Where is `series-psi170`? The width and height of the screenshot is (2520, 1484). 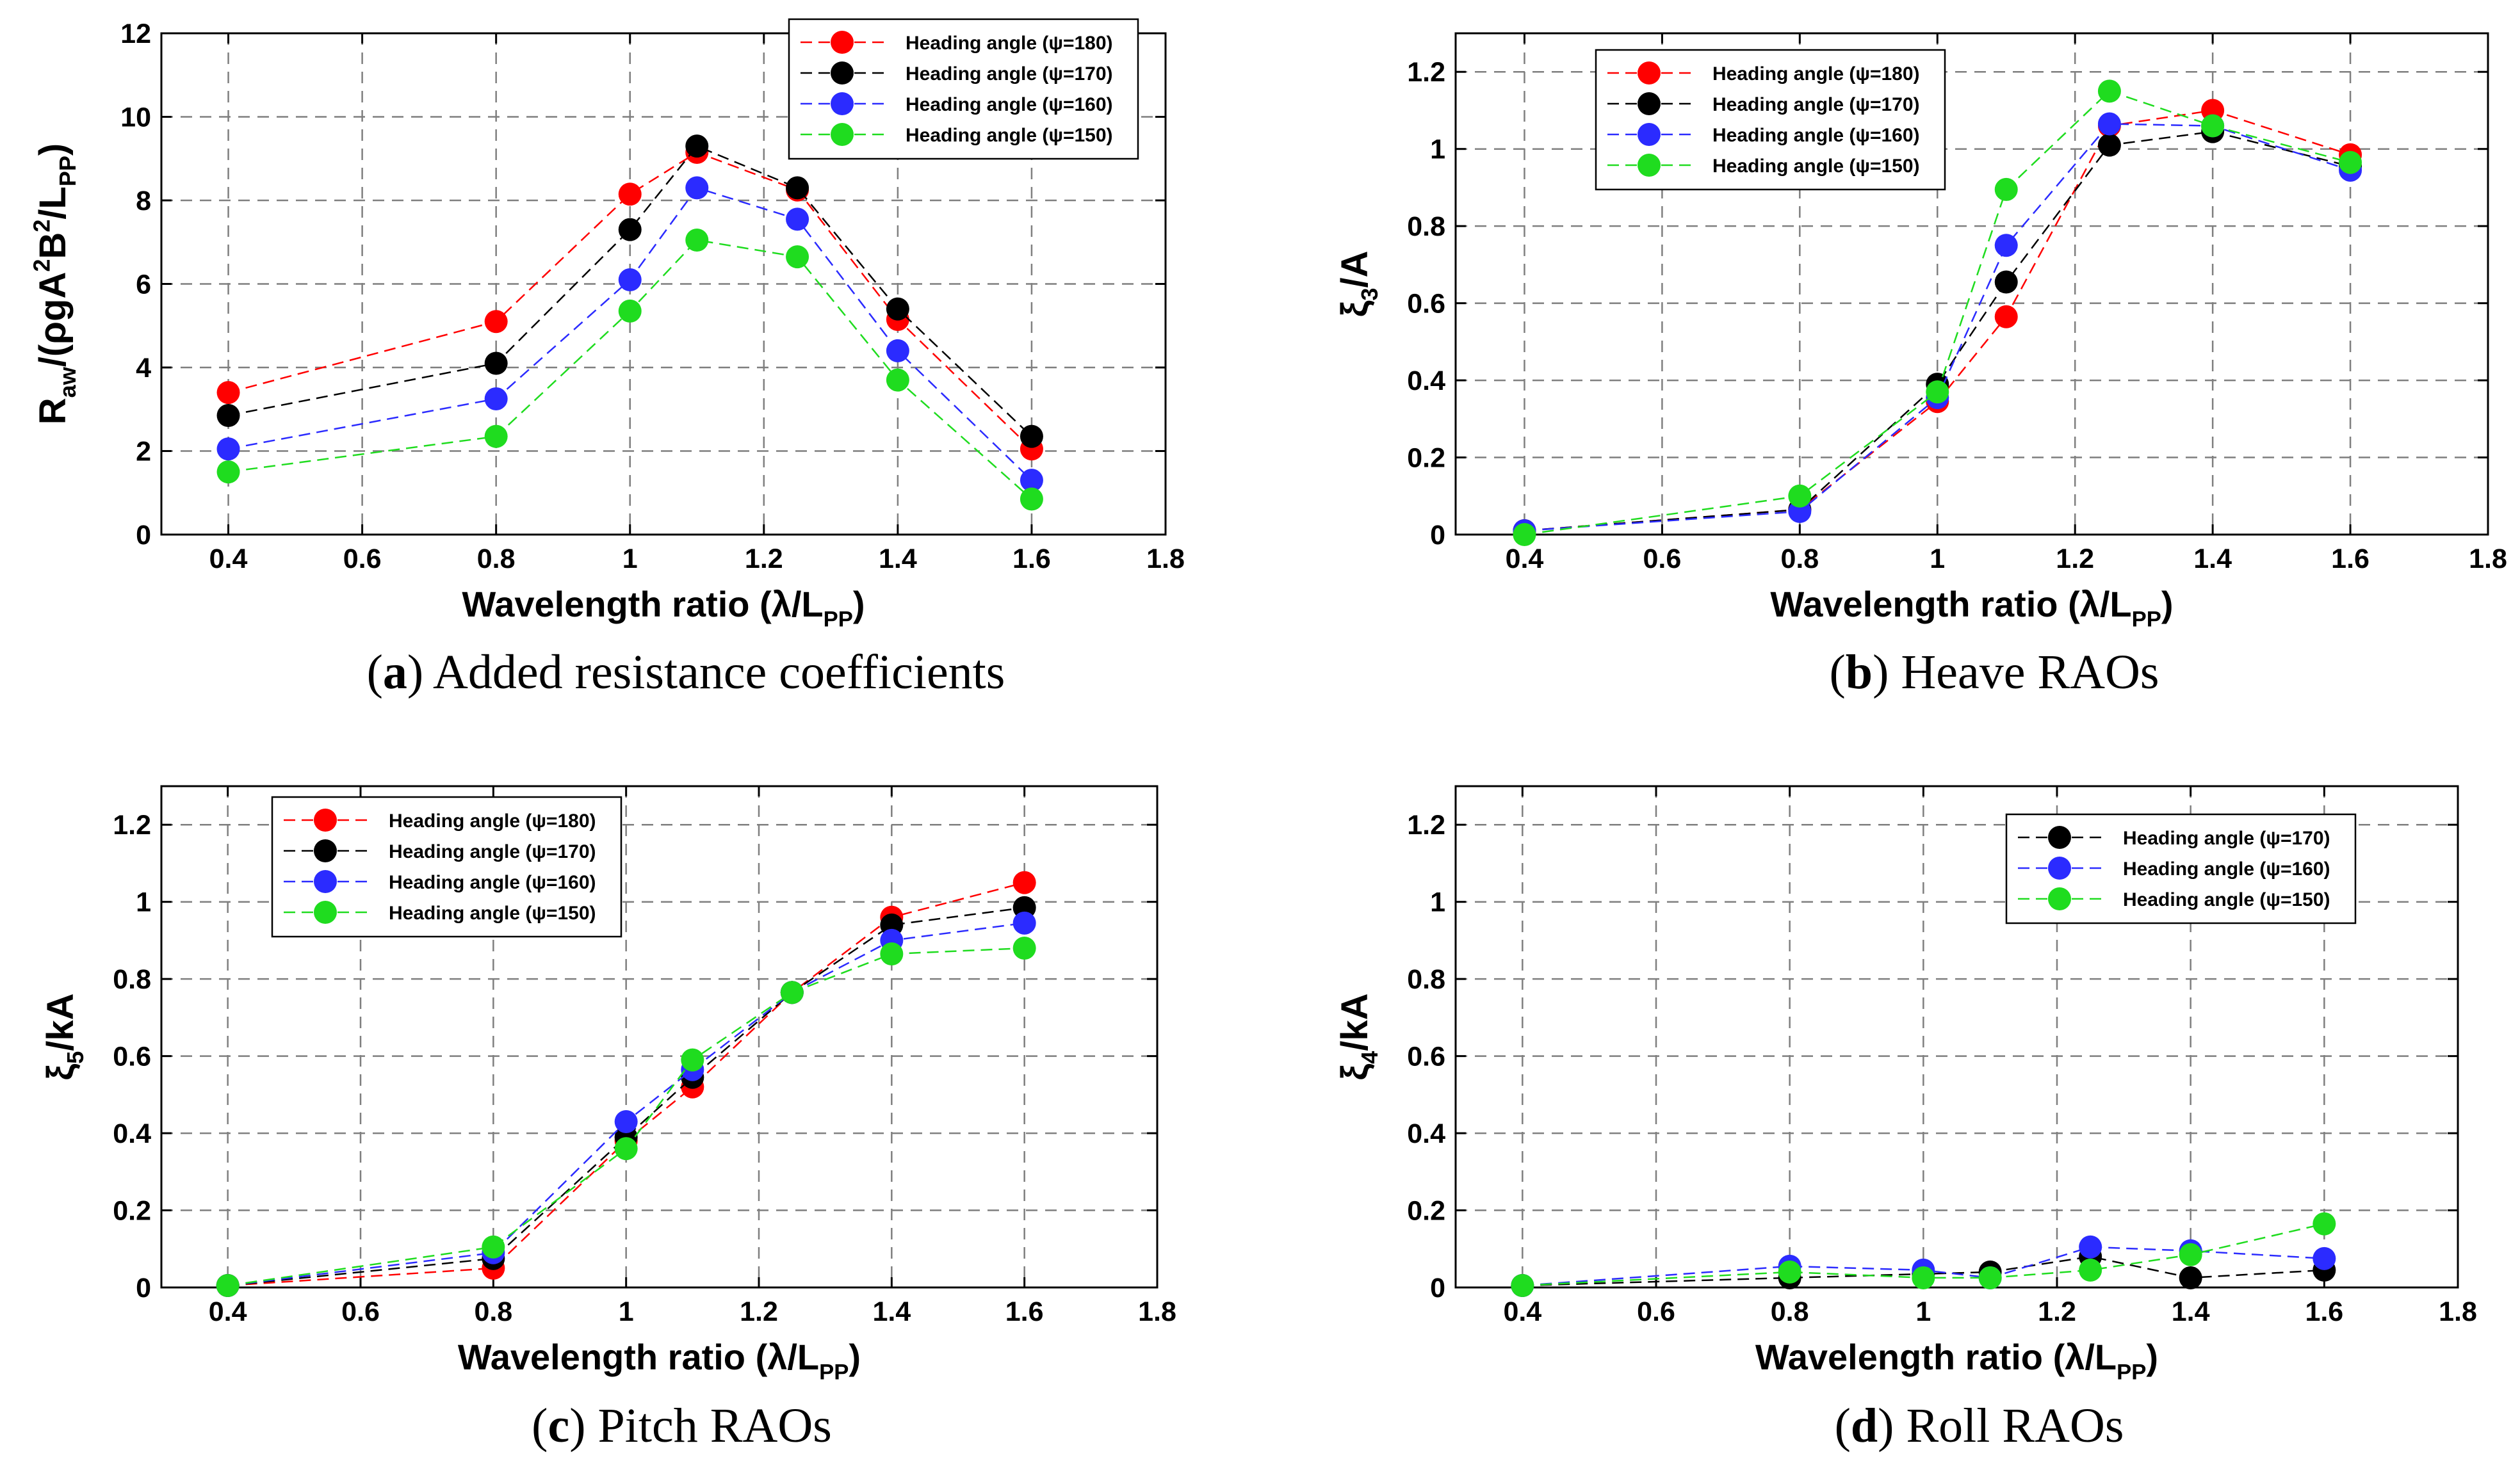 series-psi170 is located at coordinates (629, 291).